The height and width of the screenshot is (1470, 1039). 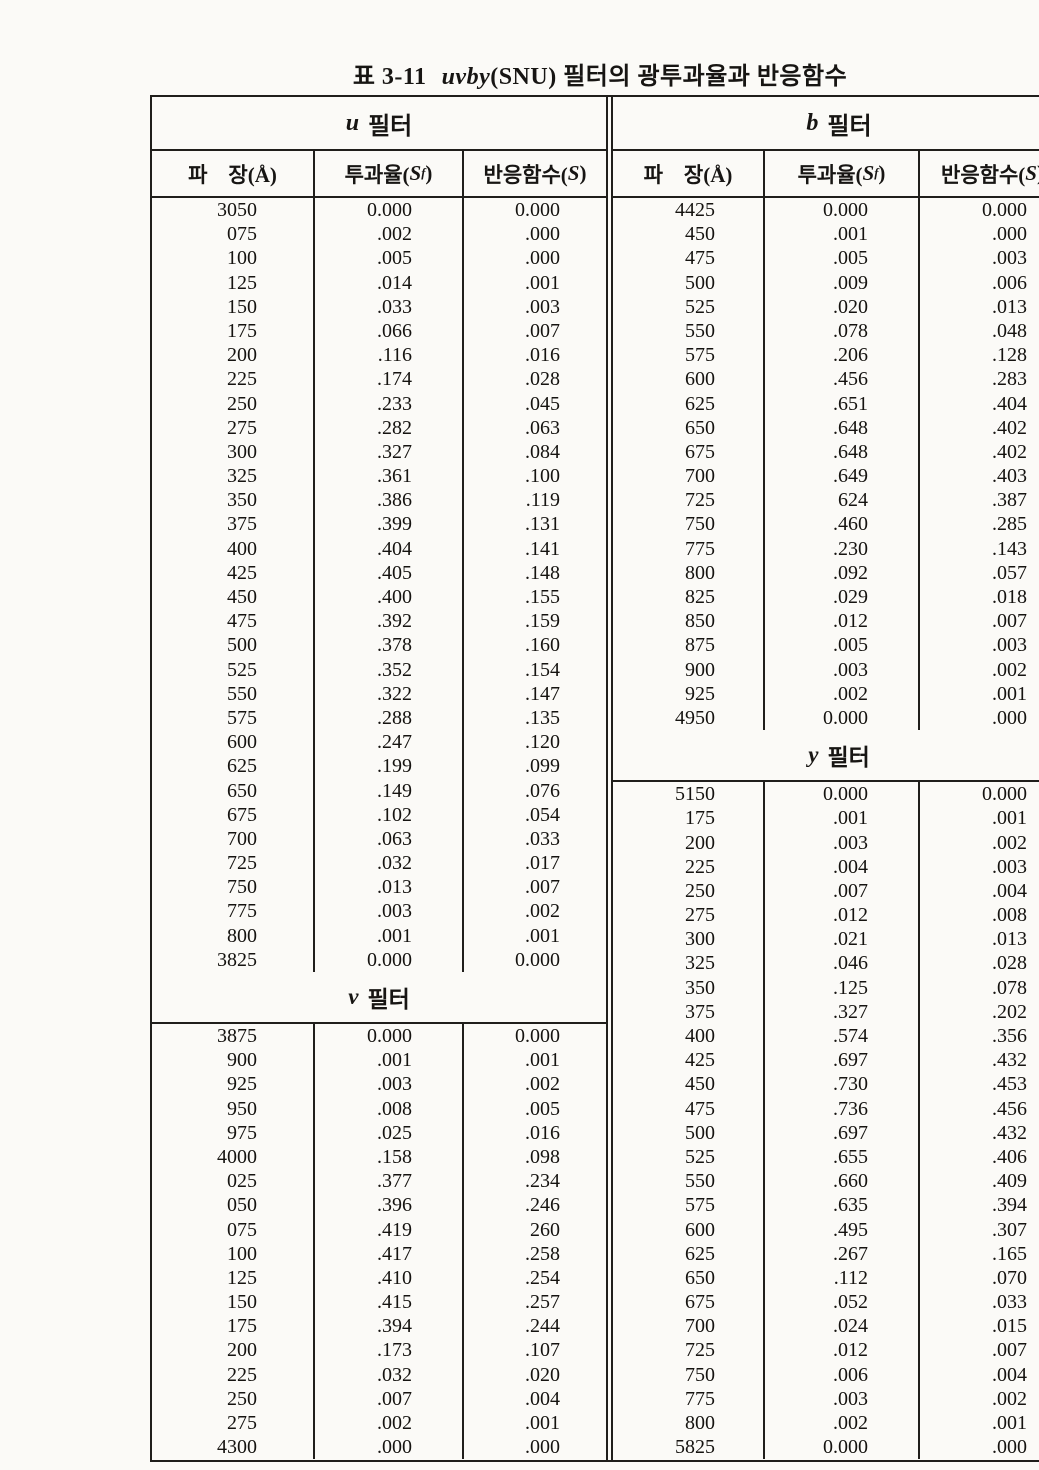 What do you see at coordinates (826, 1302) in the screenshot?
I see `table-row: 675.052 .033` at bounding box center [826, 1302].